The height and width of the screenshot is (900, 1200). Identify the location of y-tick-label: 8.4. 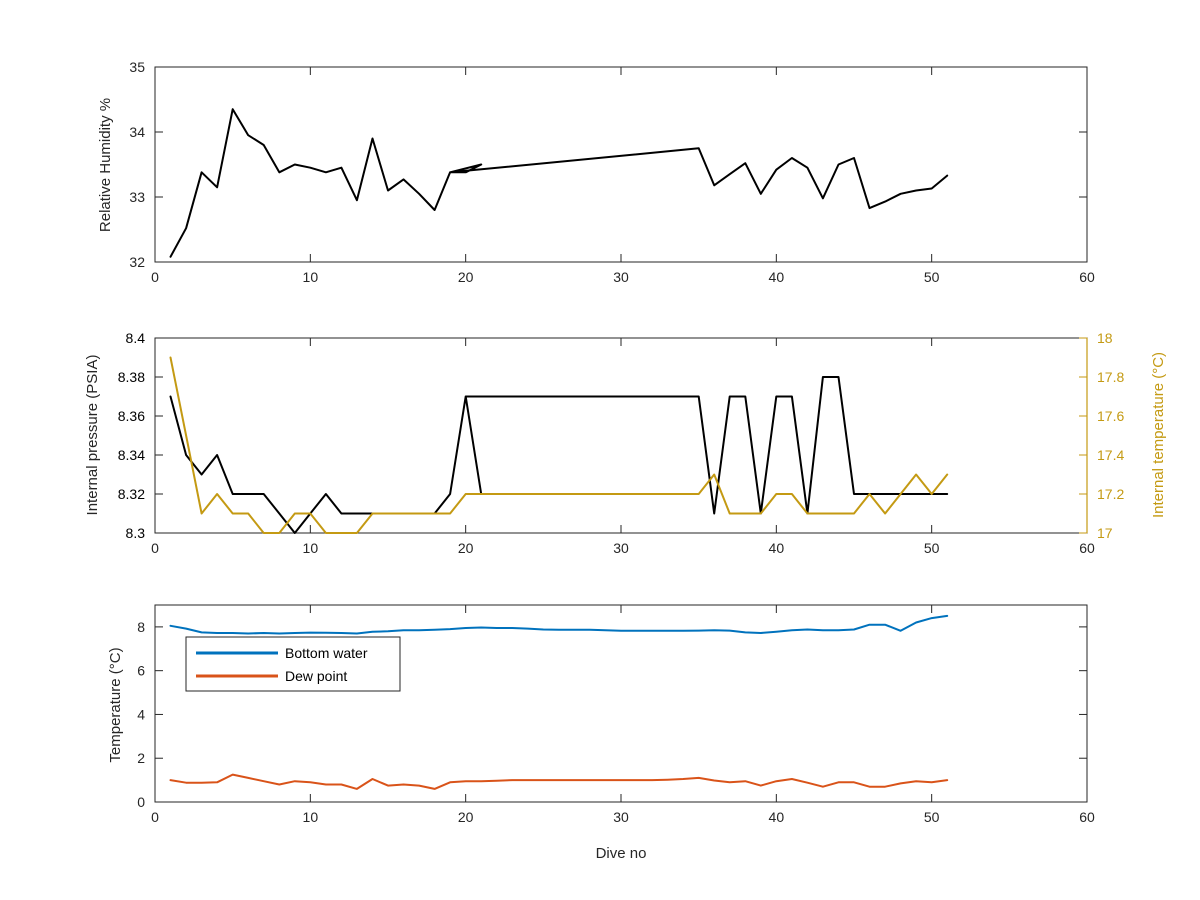
(136, 338).